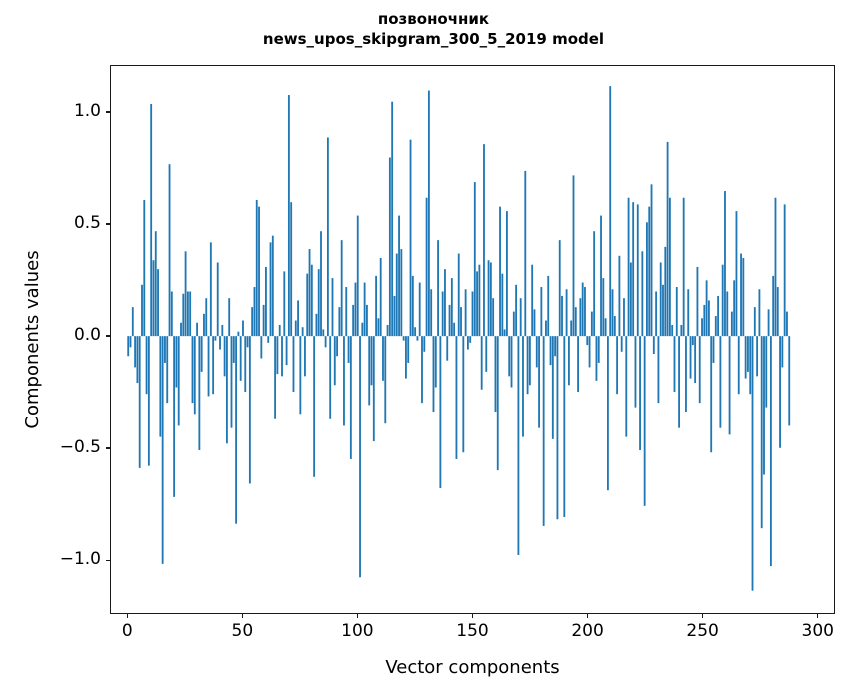  What do you see at coordinates (87, 223) in the screenshot?
I see `y-tick-label: 0.5` at bounding box center [87, 223].